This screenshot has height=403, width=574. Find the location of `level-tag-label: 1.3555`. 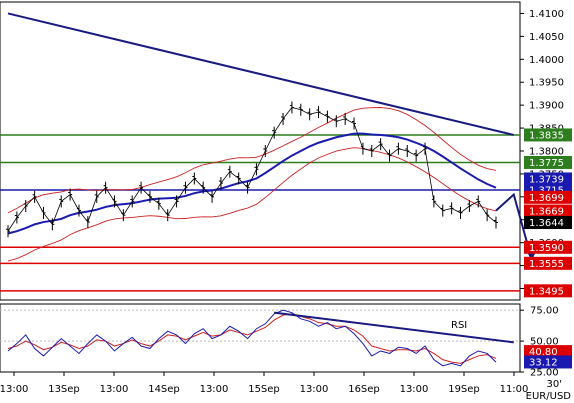

level-tag-label: 1.3555 is located at coordinates (546, 264).